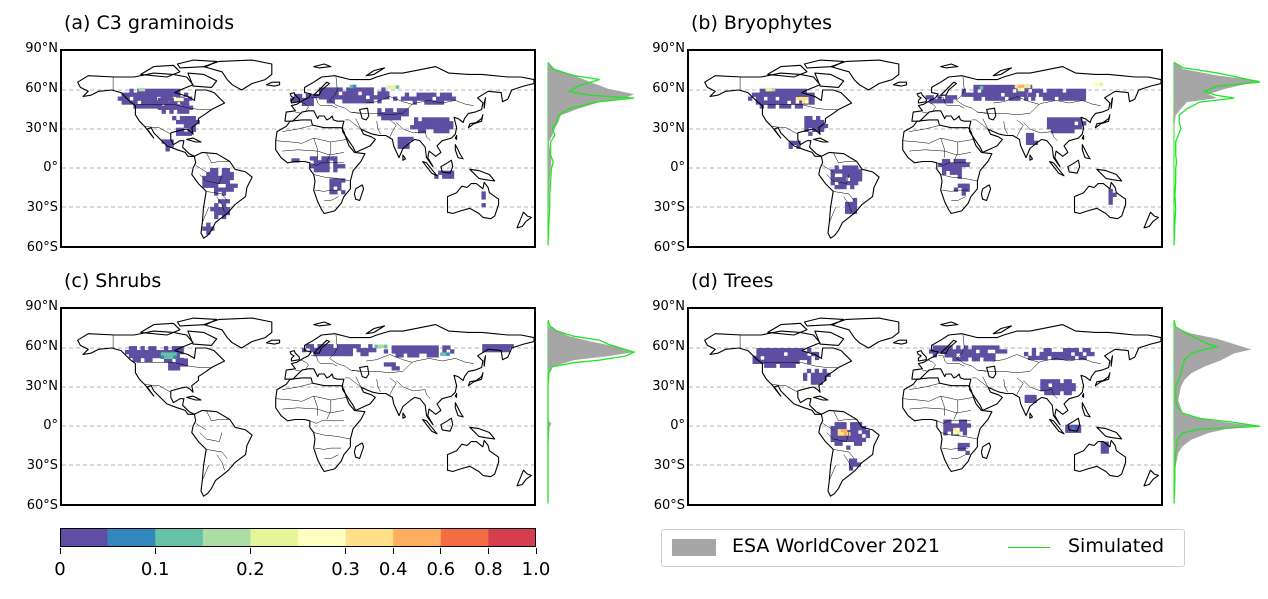 This screenshot has width=1268, height=599. Describe the element at coordinates (273, 84) in the screenshot. I see `coastline-iceland` at that location.